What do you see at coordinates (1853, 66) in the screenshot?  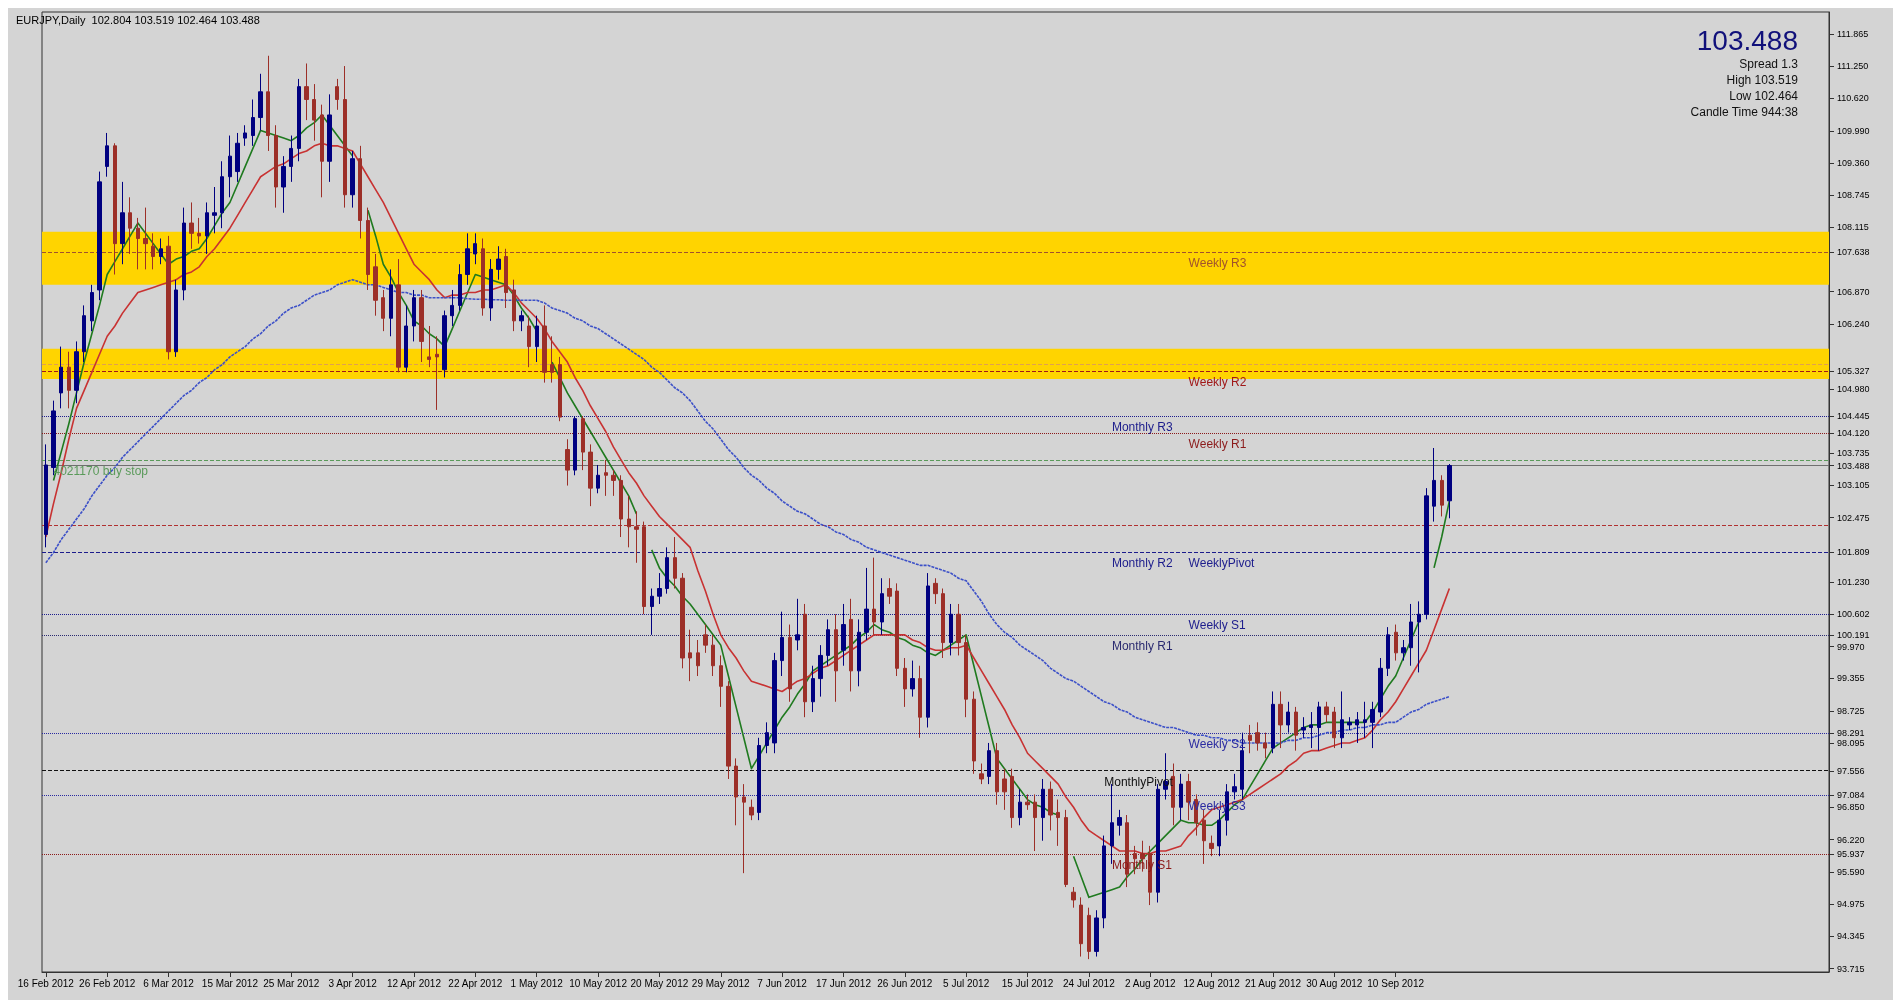 I see `y-tick-label: 111.250` at bounding box center [1853, 66].